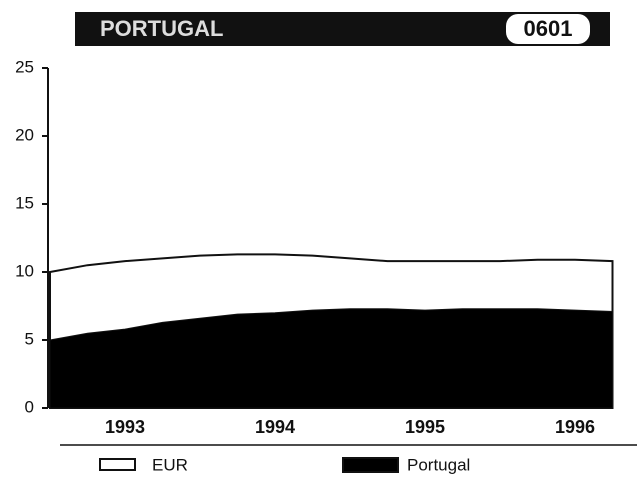 This screenshot has height=479, width=637. Describe the element at coordinates (29, 338) in the screenshot. I see `y-tick-label: 5` at that location.